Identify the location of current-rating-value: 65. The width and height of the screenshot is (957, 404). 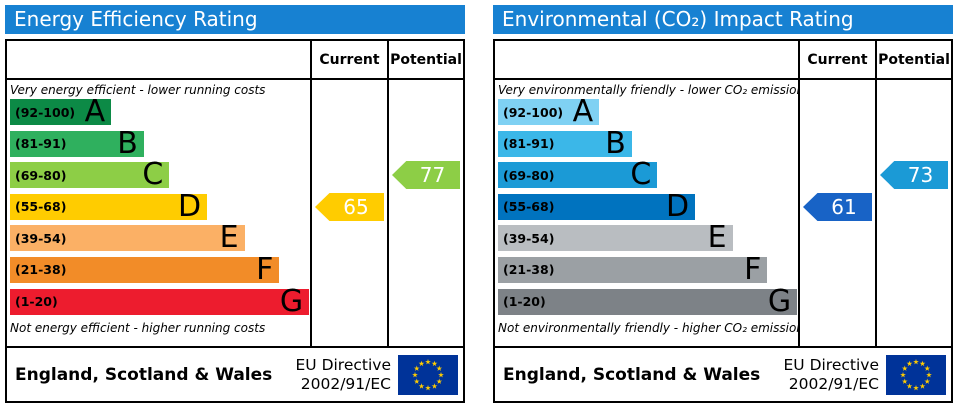
(356, 207).